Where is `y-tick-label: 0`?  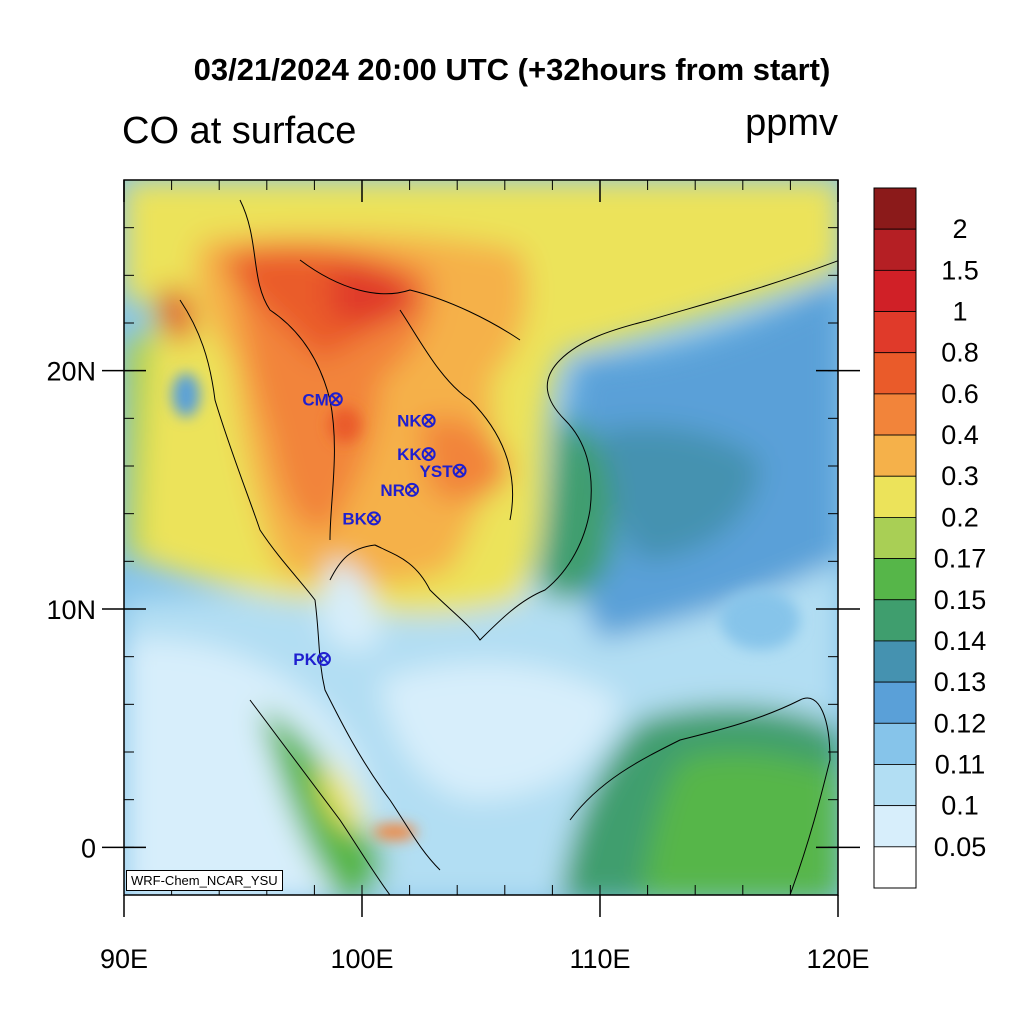
y-tick-label: 0 is located at coordinates (88, 848).